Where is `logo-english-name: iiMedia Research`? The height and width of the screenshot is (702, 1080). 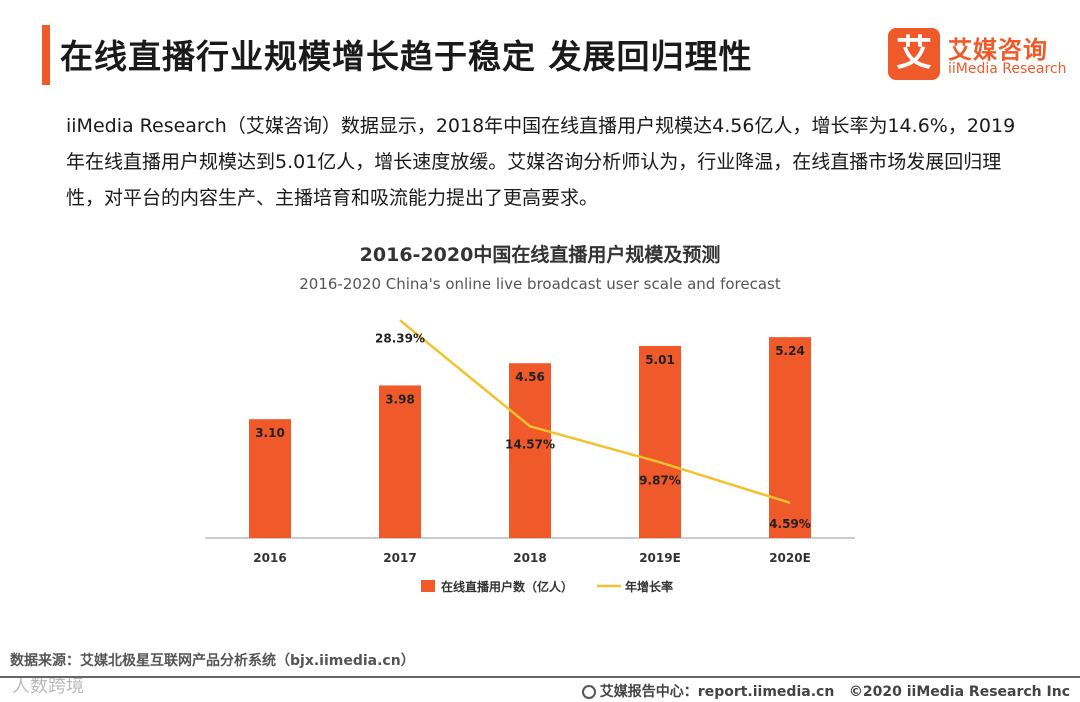
logo-english-name: iiMedia Research is located at coordinates (1007, 69).